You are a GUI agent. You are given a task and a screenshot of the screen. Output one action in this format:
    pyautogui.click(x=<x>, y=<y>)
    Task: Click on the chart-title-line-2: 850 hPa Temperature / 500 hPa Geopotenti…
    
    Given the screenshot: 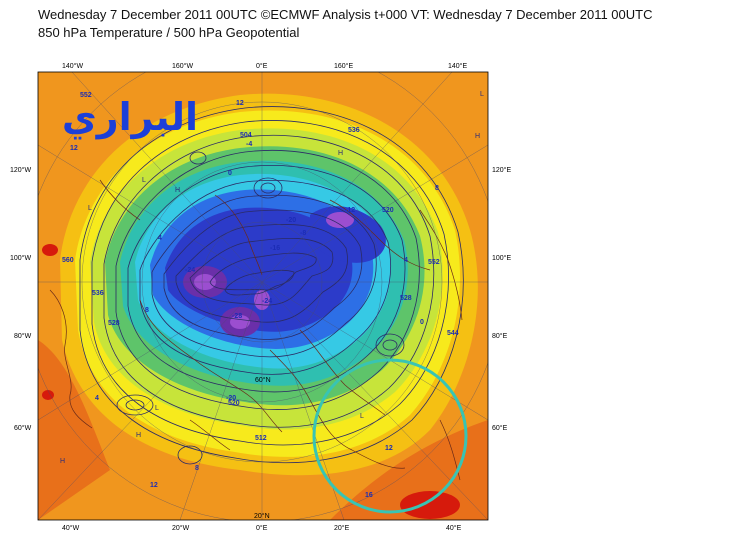 What is the action you would take?
    pyautogui.click(x=169, y=32)
    